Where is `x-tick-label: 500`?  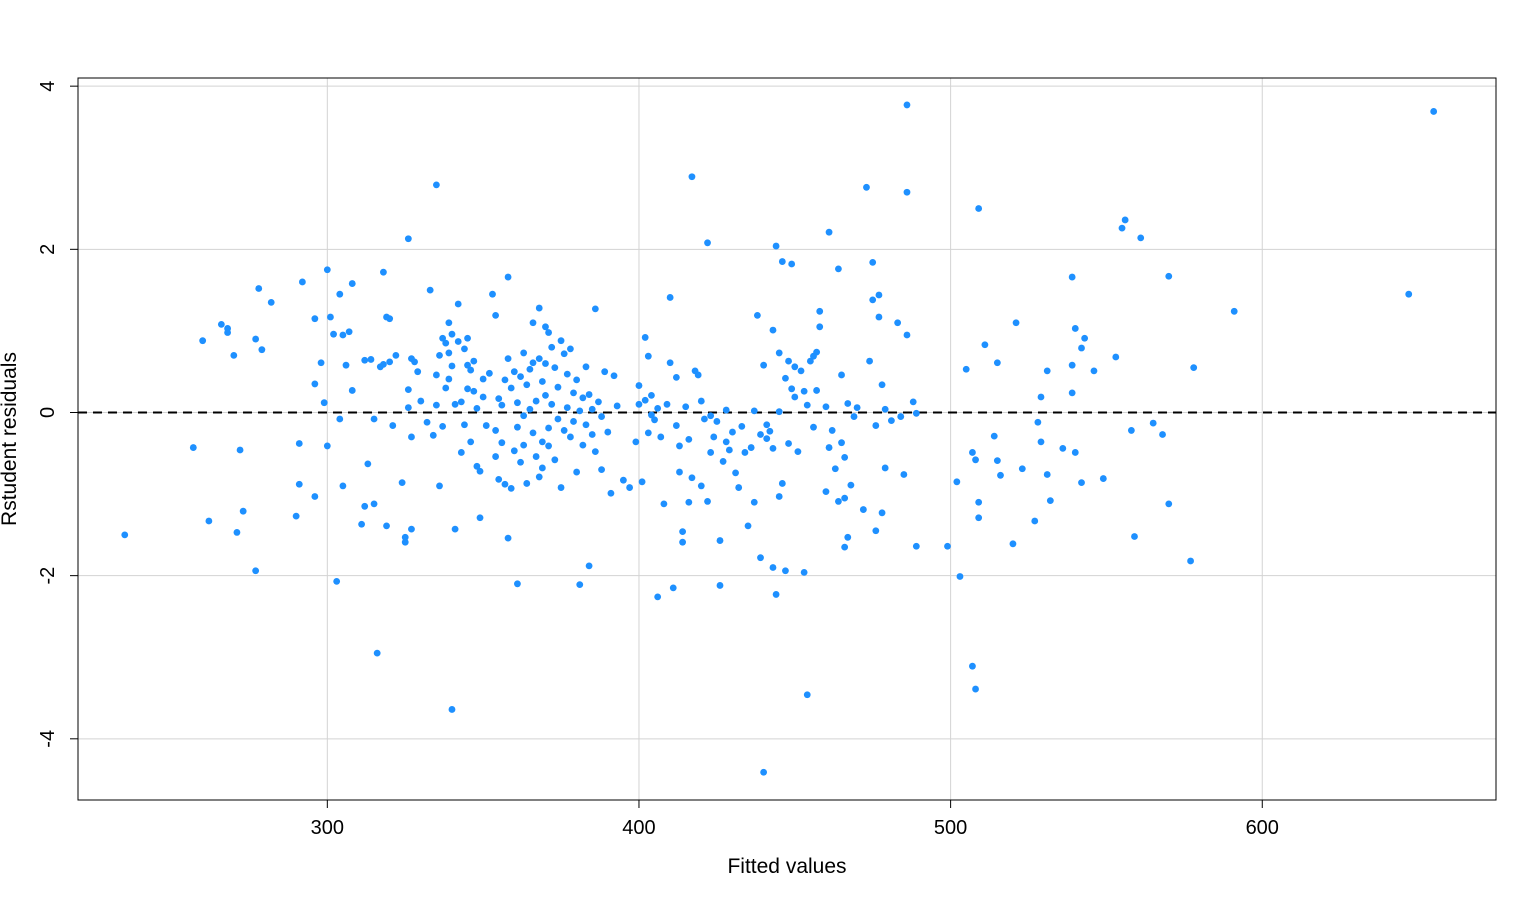
x-tick-label: 500 is located at coordinates (950, 828).